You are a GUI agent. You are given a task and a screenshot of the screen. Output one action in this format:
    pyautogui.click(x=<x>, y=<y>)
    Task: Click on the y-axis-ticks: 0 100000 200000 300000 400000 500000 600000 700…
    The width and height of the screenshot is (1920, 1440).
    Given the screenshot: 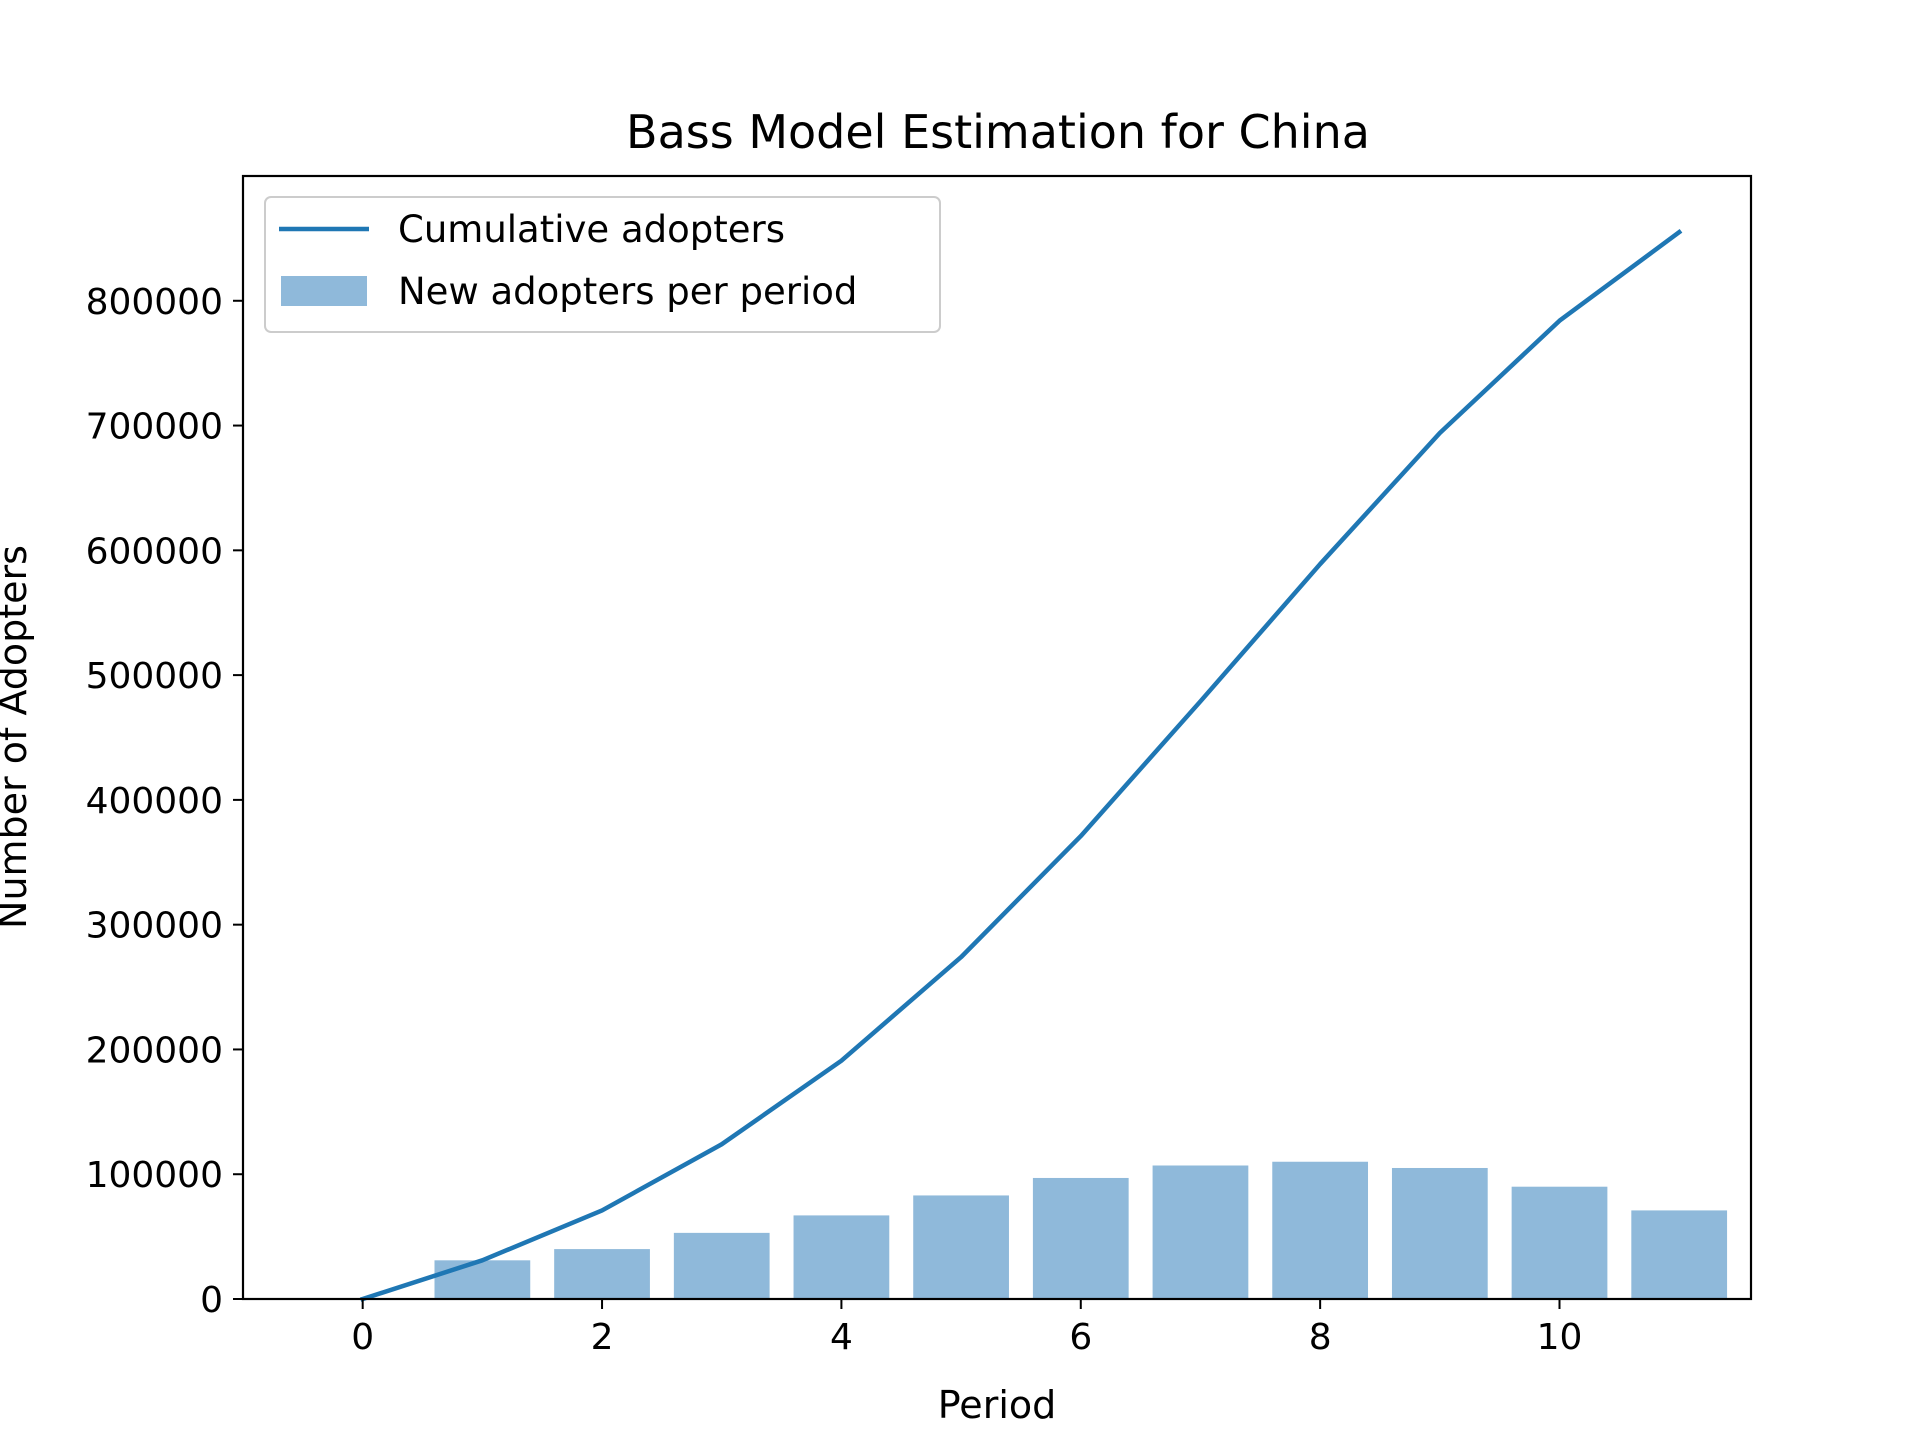 What is the action you would take?
    pyautogui.click(x=164, y=801)
    